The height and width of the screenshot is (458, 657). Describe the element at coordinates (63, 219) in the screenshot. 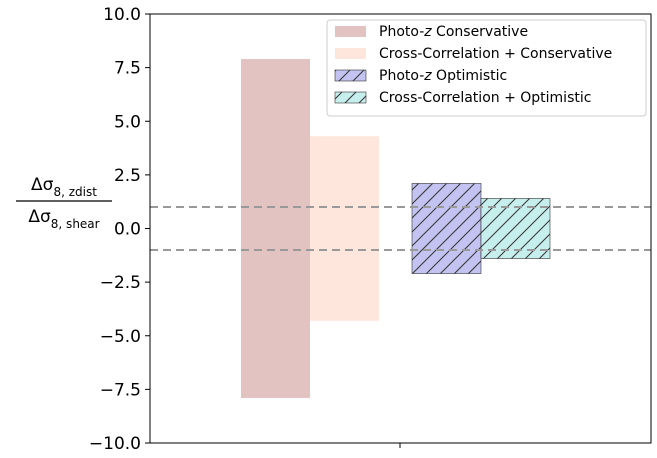

I see `y-label-denominator: Δσ8, shear` at that location.